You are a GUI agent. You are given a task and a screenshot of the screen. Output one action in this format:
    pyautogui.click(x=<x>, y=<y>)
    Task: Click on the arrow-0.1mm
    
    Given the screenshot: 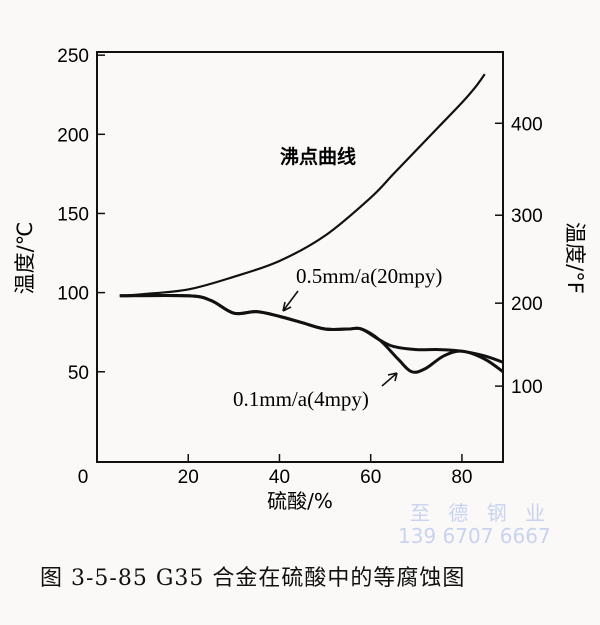 What is the action you would take?
    pyautogui.click(x=389, y=379)
    